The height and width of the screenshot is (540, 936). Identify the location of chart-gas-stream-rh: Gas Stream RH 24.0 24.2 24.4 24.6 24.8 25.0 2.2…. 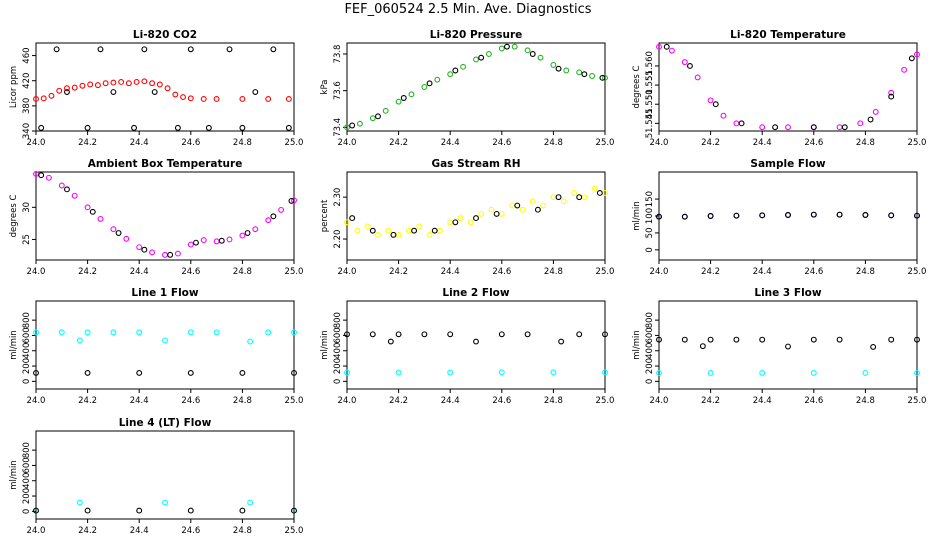
(467, 217).